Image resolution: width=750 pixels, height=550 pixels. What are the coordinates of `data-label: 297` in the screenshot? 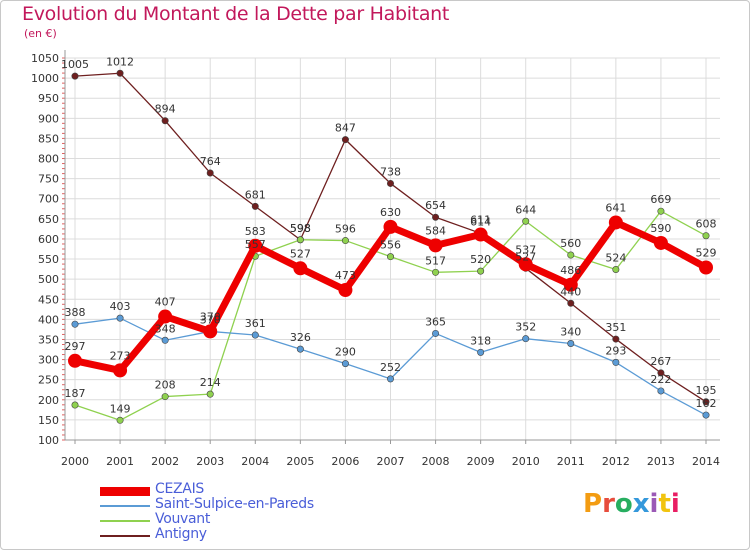 It's located at (75, 346).